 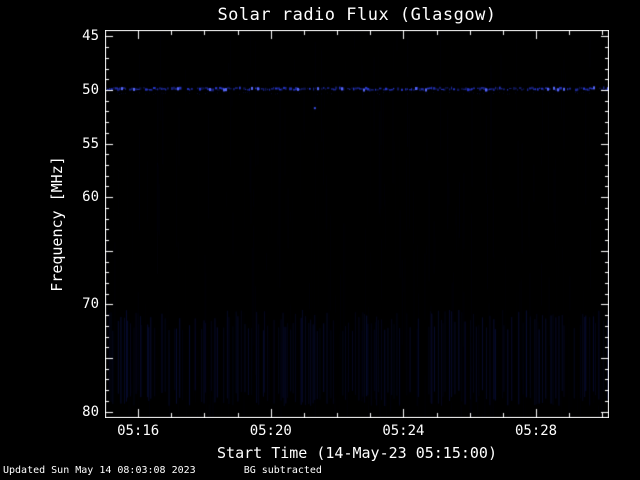 I want to click on x-axis-label: Start Time (14-May-23 05:15:00), so click(x=357, y=453).